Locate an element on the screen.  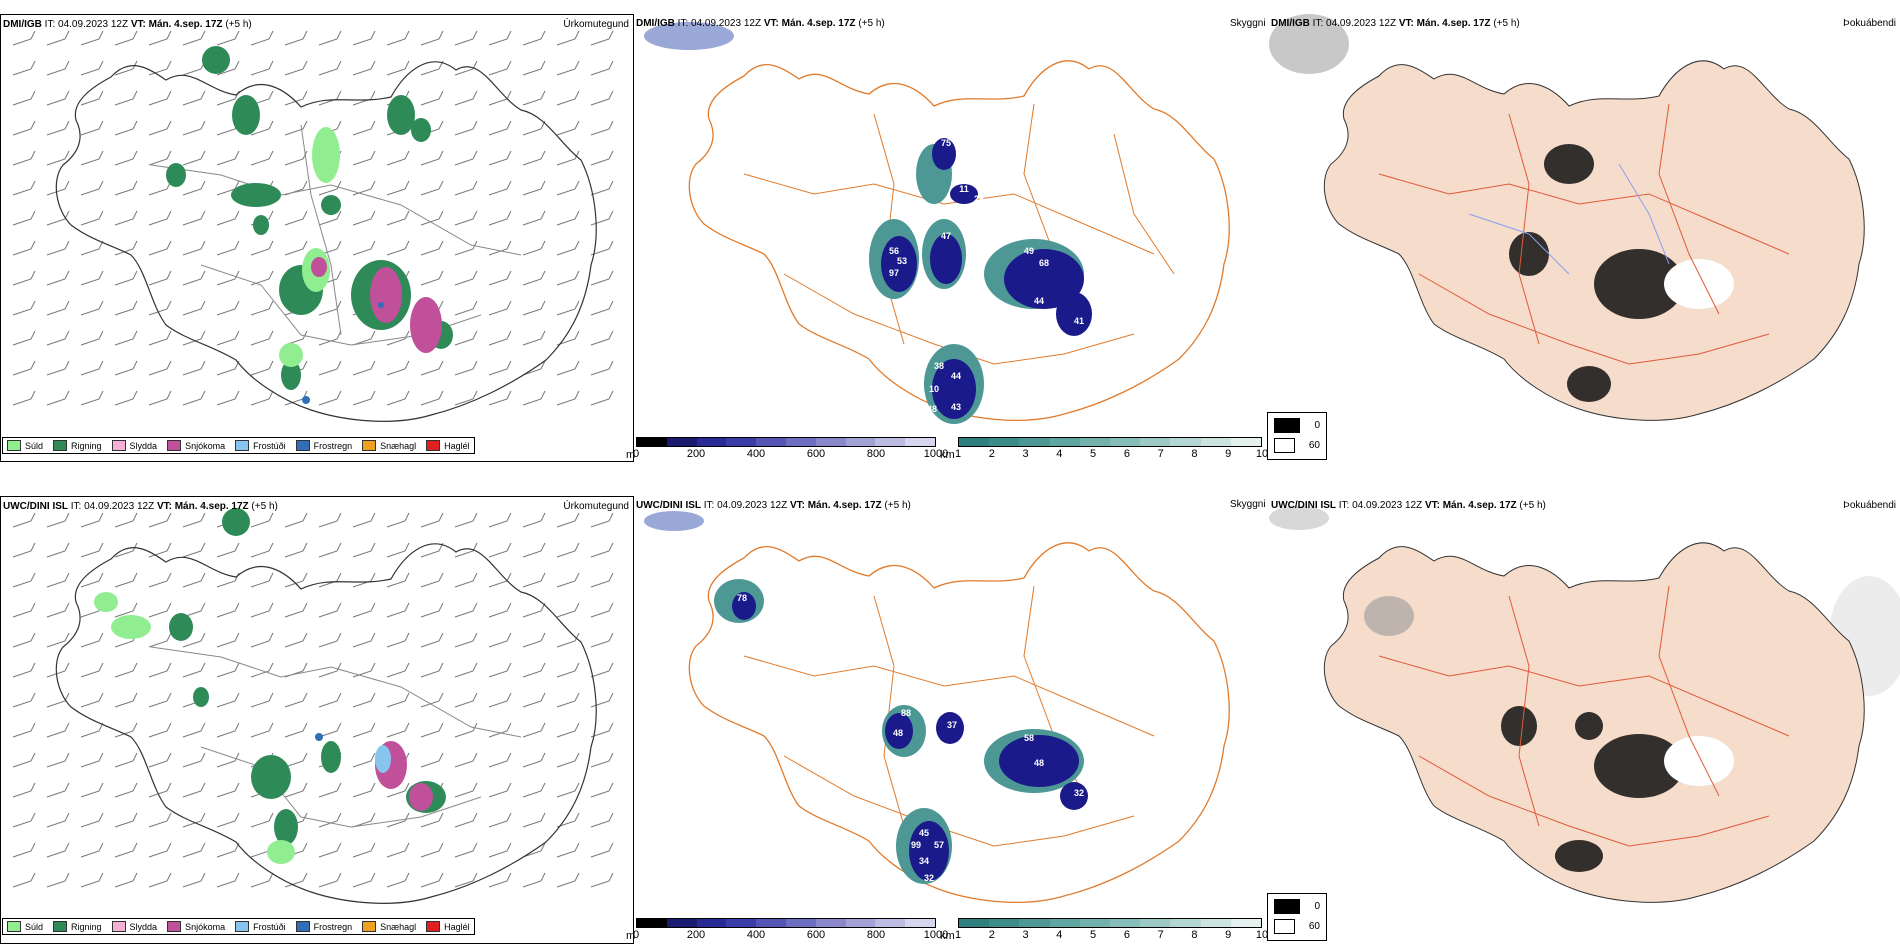
visibility-value-label: 37 is located at coordinates (952, 725).